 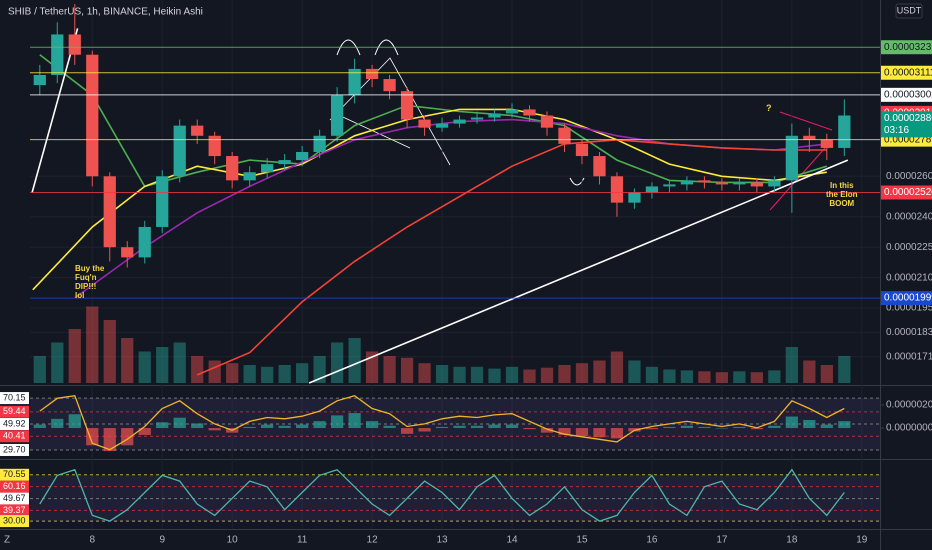 I want to click on price-line-label: 0.00003237, so click(x=908, y=47).